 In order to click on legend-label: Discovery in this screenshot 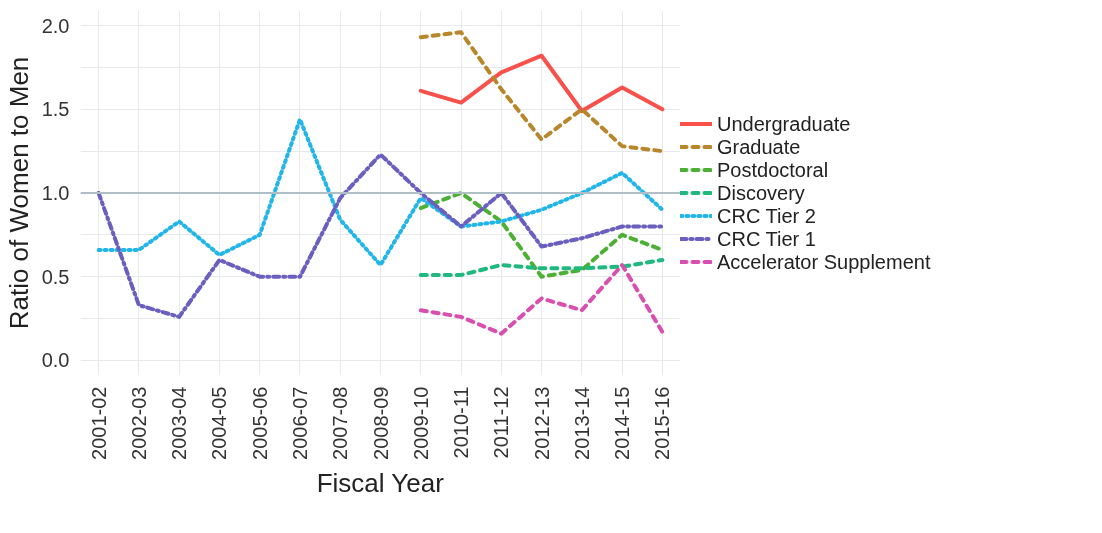, I will do `click(761, 192)`.